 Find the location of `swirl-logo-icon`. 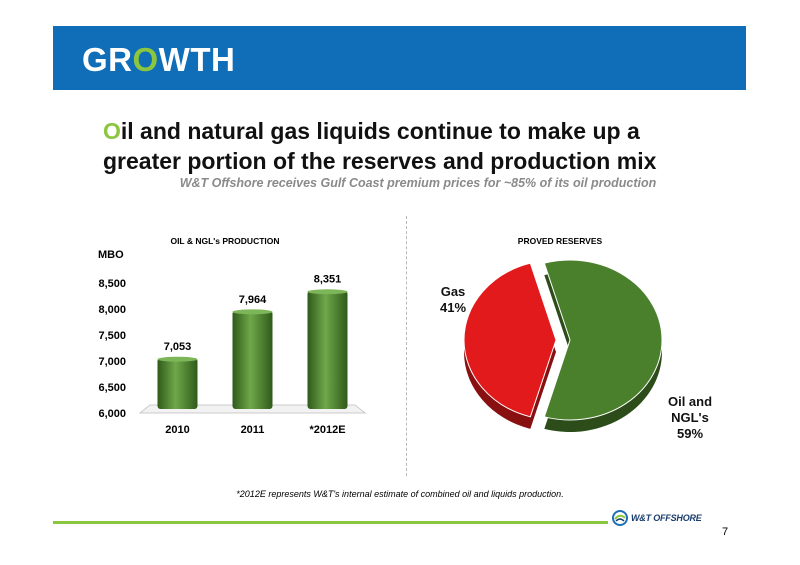

swirl-logo-icon is located at coordinates (620, 518).